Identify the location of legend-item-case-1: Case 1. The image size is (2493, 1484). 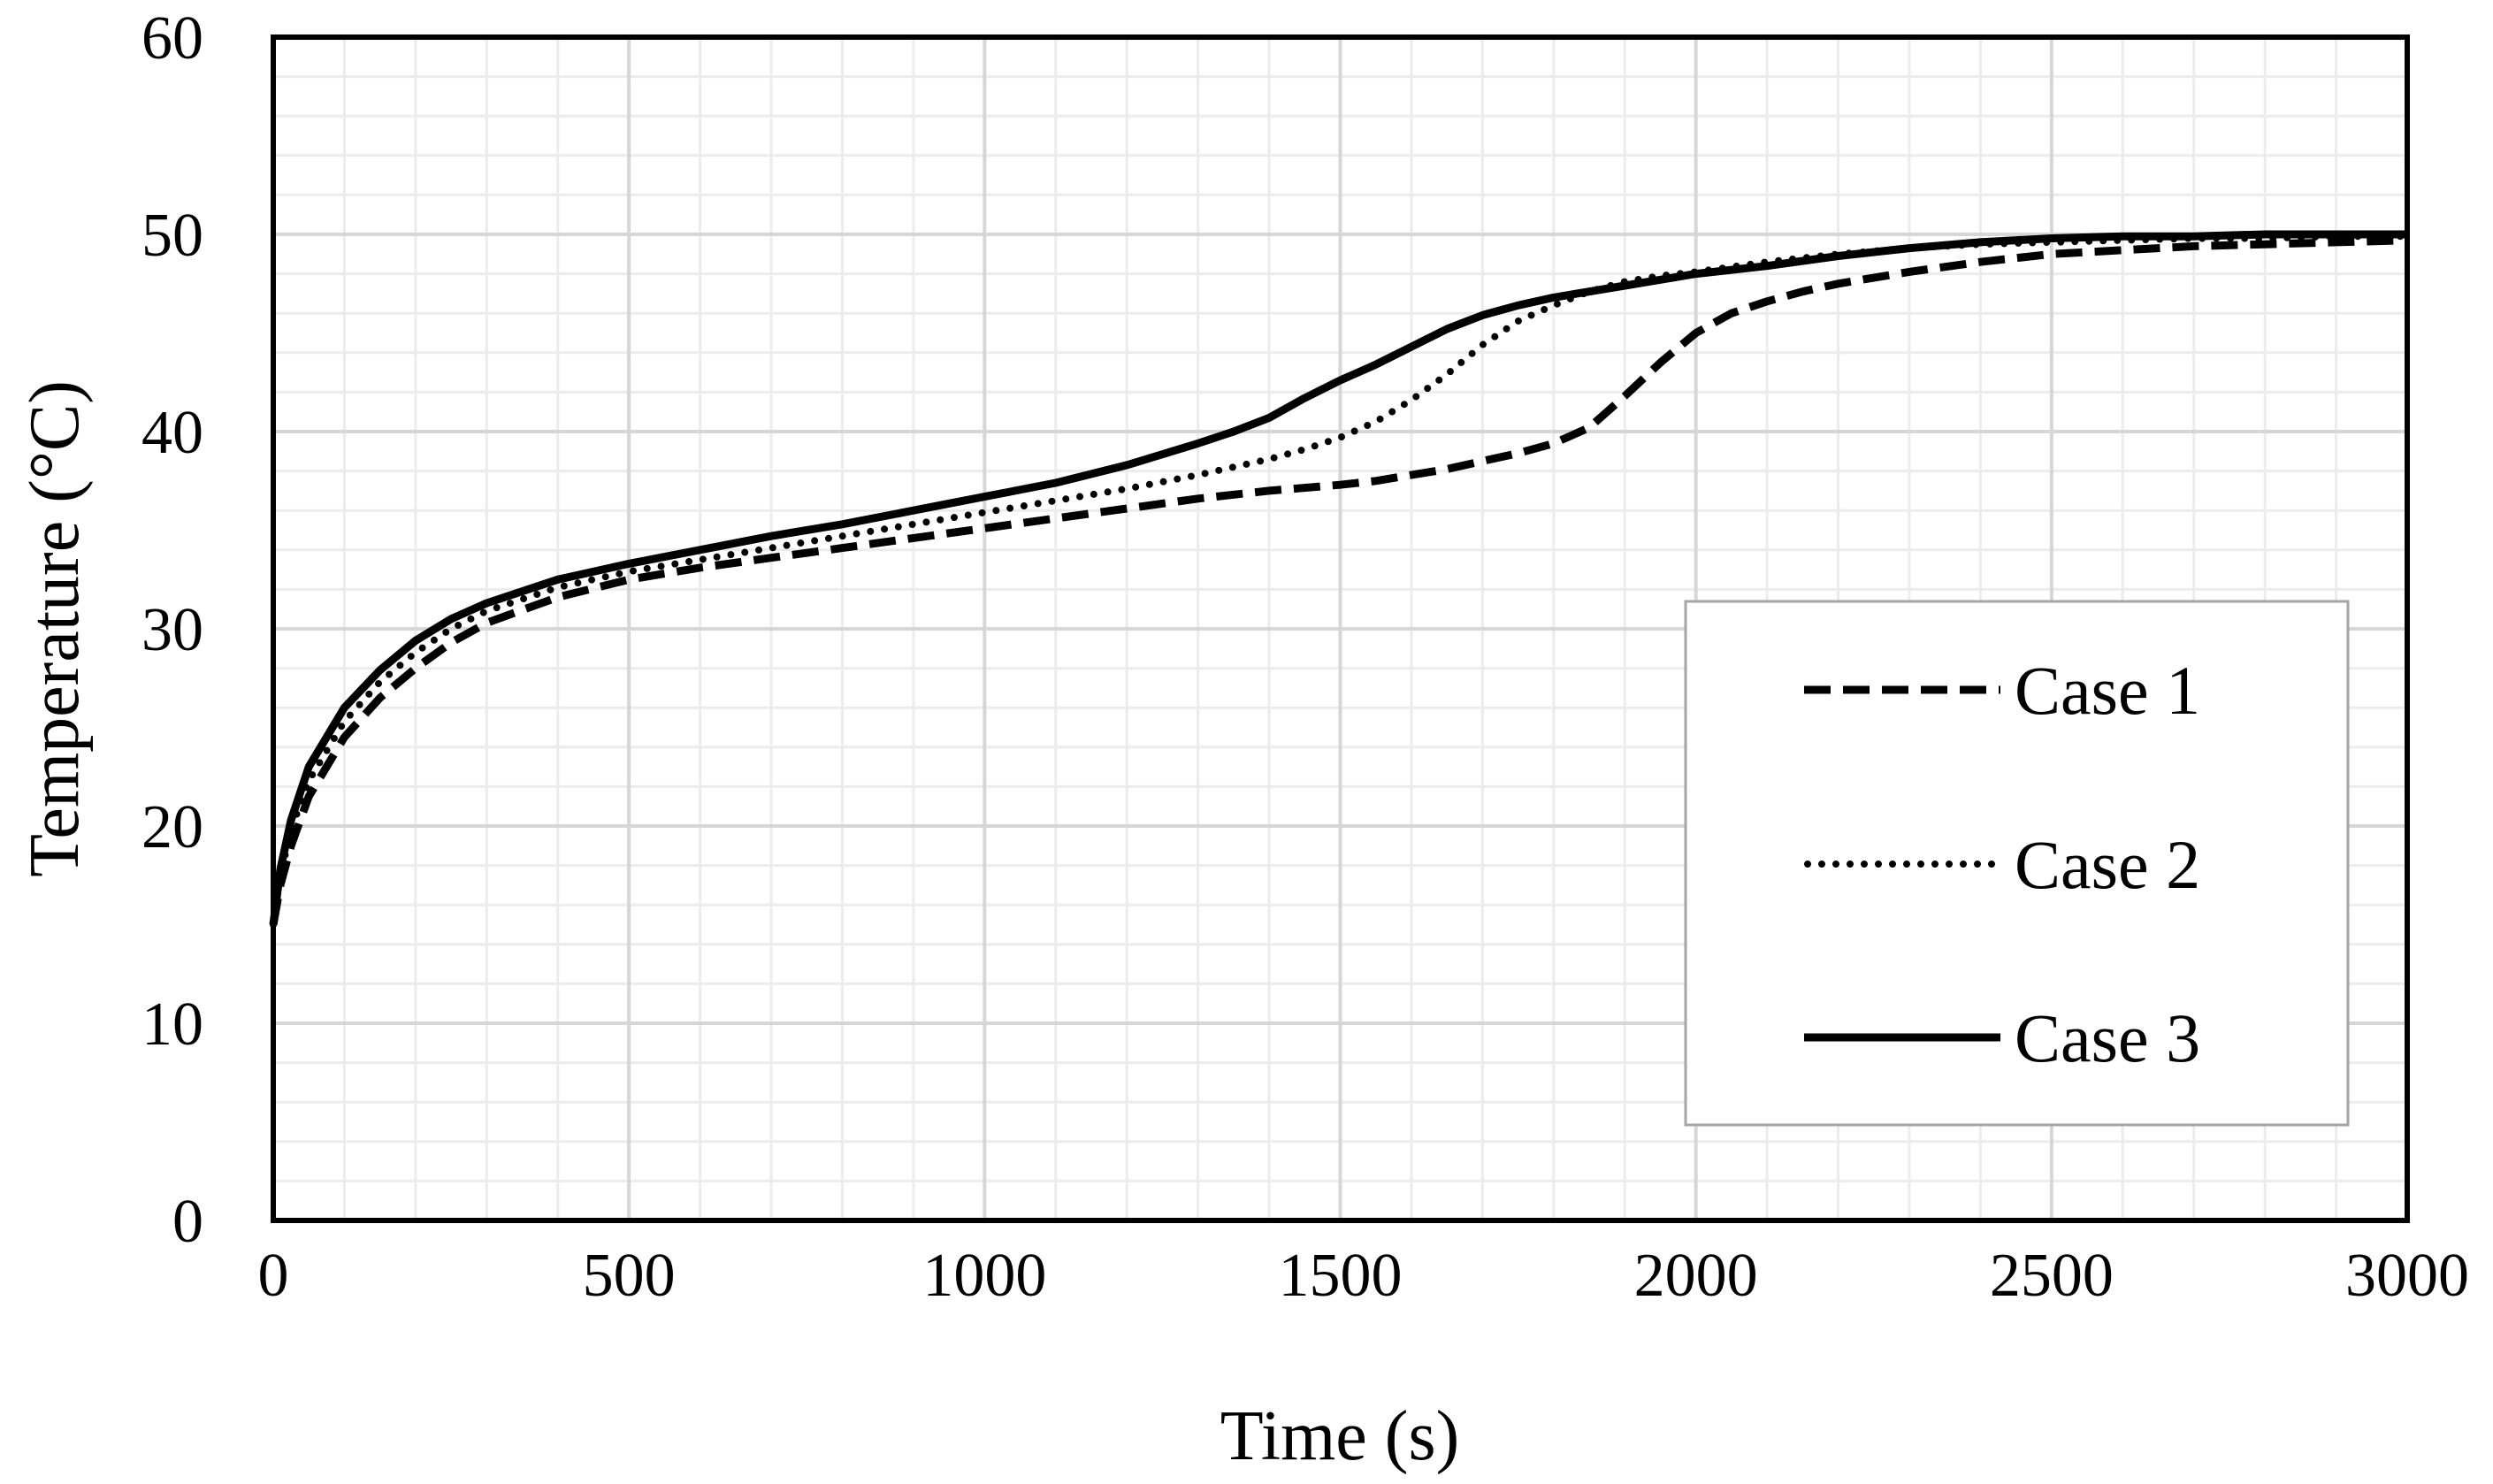
(2002, 690).